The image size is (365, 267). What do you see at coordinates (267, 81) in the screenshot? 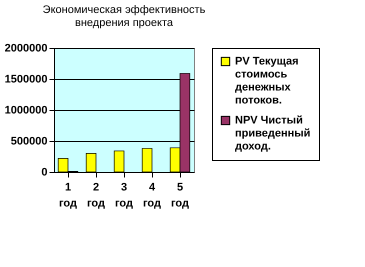
I see `legend-label: PV Текущая стоимось денежных потоков.` at bounding box center [267, 81].